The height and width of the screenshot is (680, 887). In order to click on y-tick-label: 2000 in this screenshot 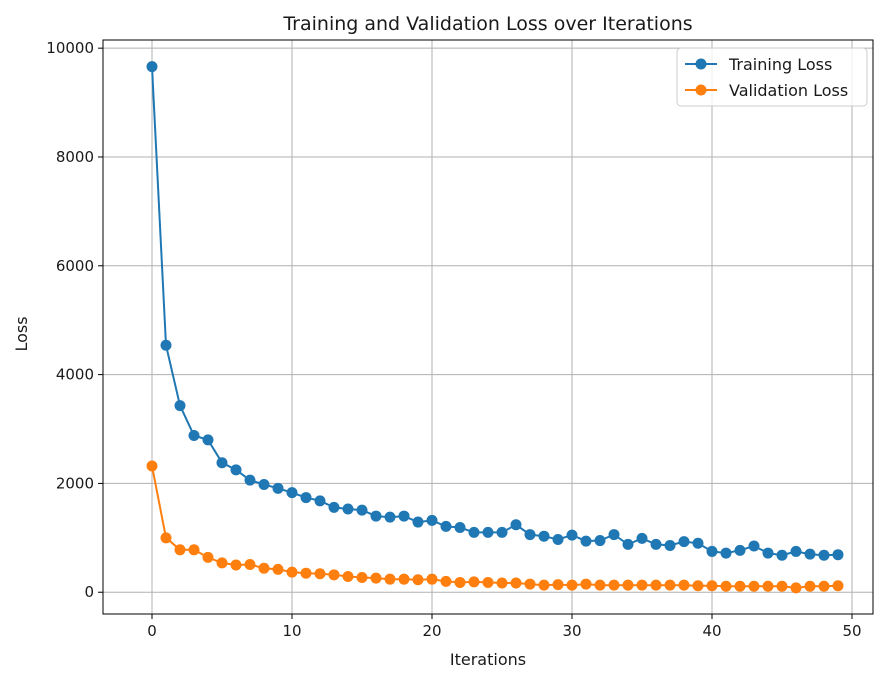, I will do `click(75, 483)`.